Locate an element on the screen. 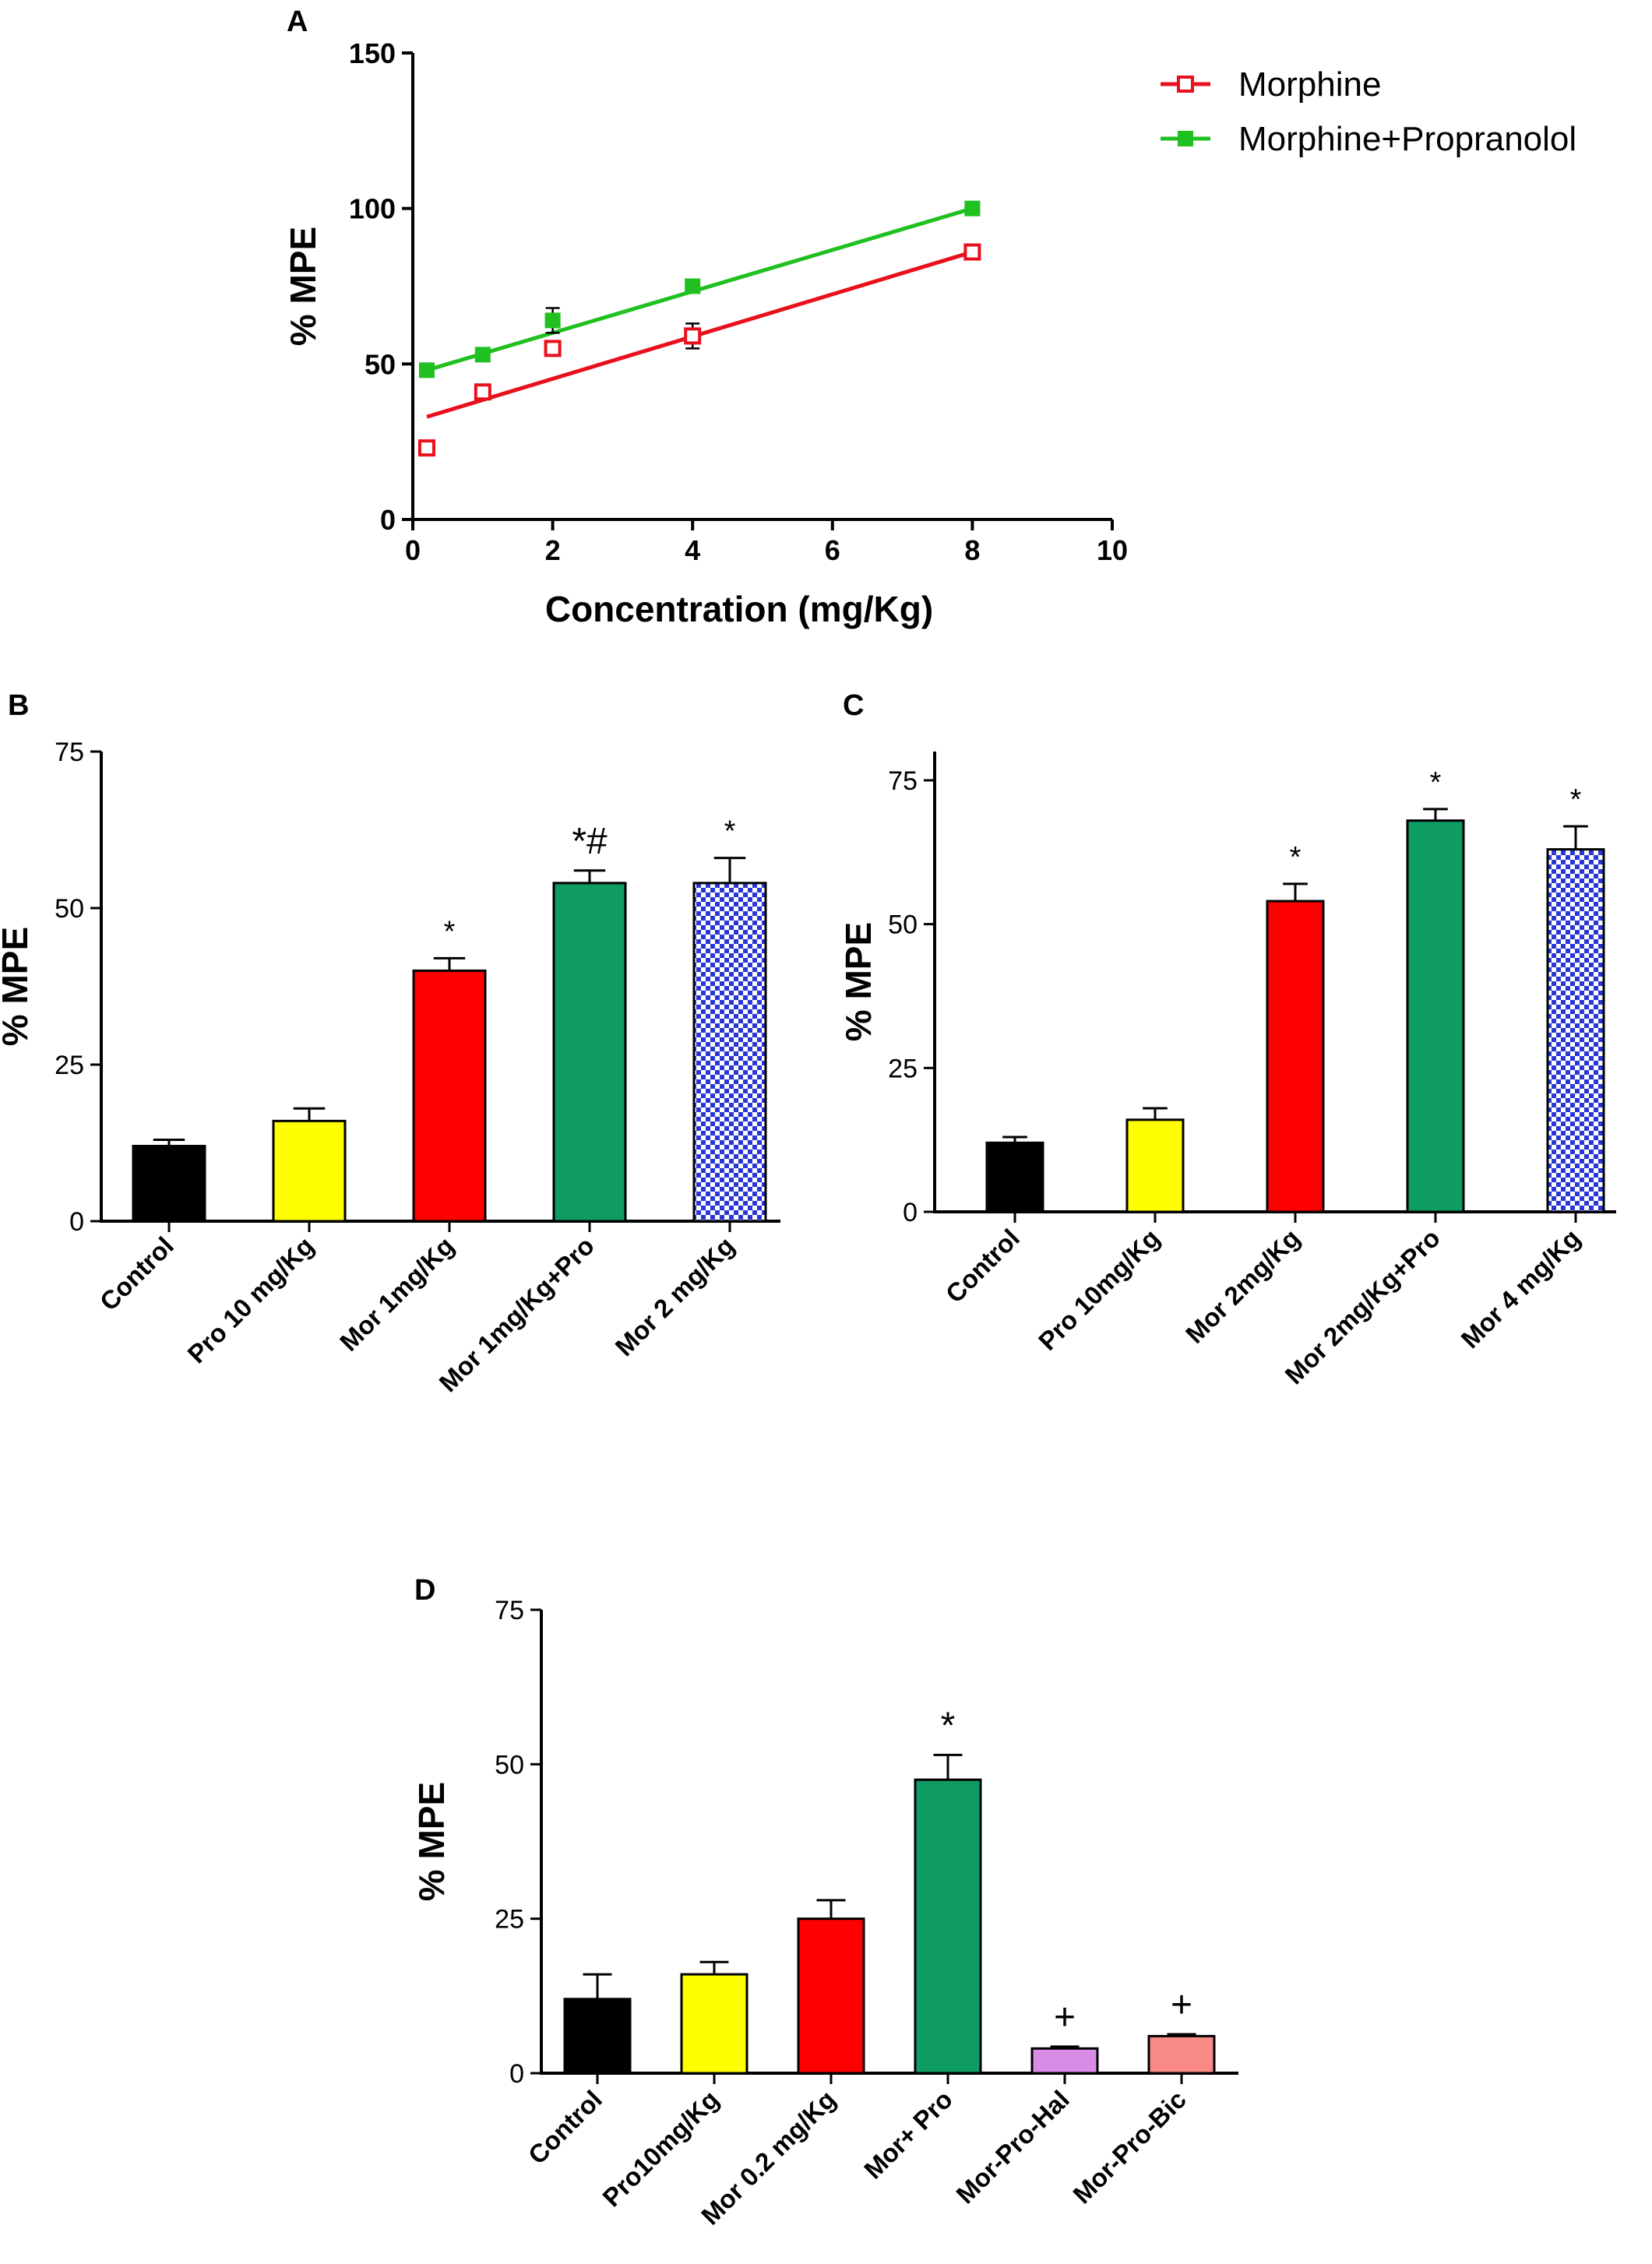 The height and width of the screenshot is (2264, 1652). category-label: Mor 2mg/Kg+Pro is located at coordinates (1362, 1307).